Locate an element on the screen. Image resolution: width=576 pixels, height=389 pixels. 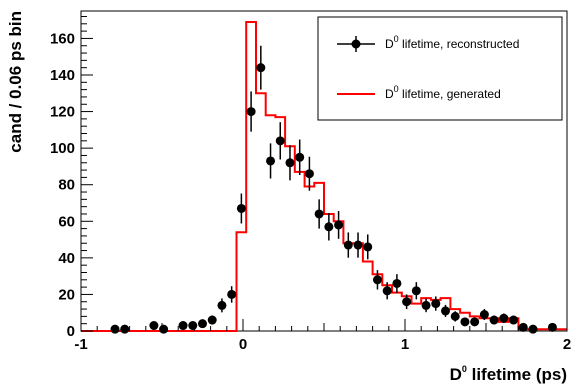
legend-label-reconstructed-sup: 0 is located at coordinates (396, 39).